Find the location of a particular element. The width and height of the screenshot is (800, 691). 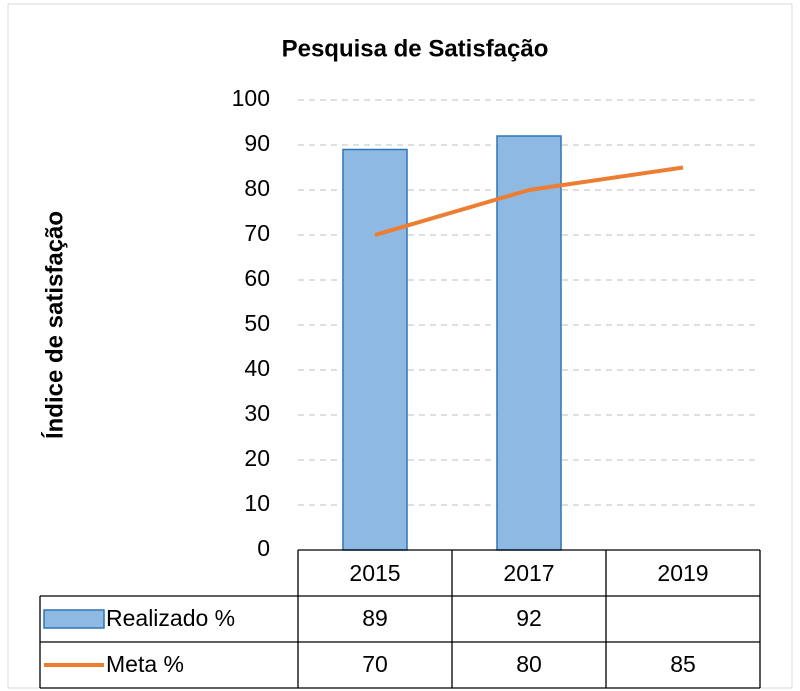

line is located at coordinates (529, 201).